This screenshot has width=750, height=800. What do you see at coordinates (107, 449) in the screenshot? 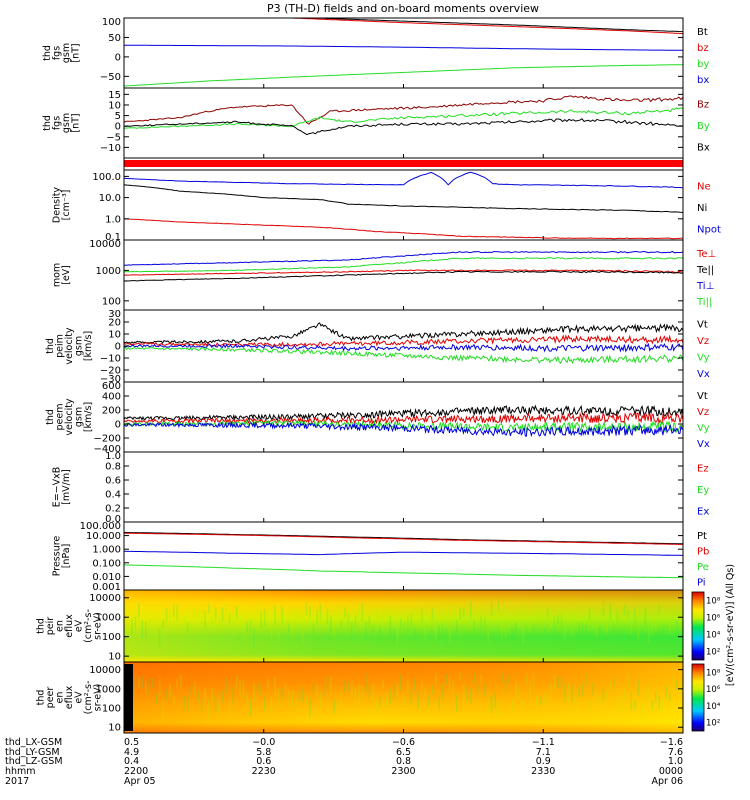
I see `panel-7-ytick-label: −400` at bounding box center [107, 449].